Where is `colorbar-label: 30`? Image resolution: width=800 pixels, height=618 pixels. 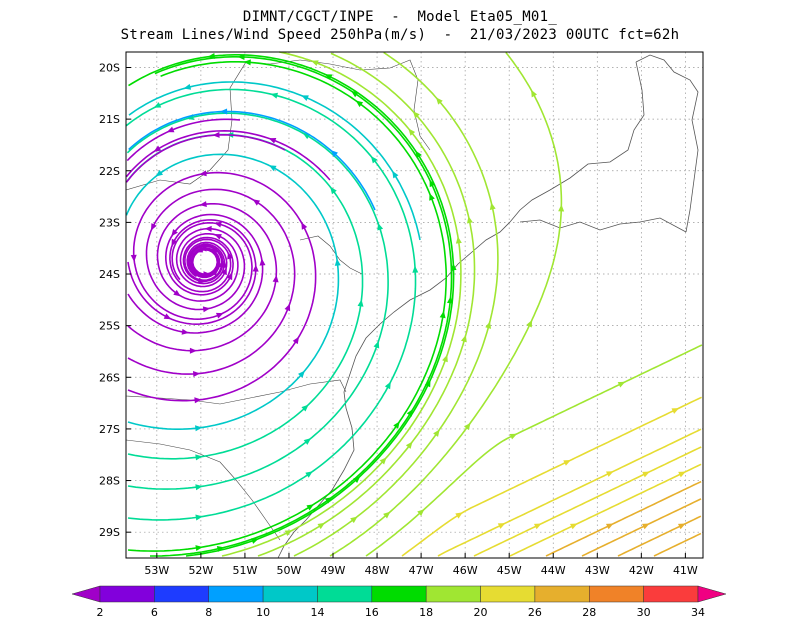
colorbar-label: 30 is located at coordinates (644, 612).